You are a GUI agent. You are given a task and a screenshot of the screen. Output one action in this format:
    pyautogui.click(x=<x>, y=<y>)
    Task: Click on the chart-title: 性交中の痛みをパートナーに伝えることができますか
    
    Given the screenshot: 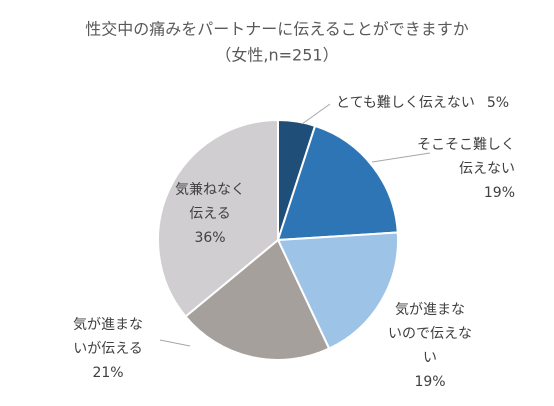 What is the action you would take?
    pyautogui.click(x=277, y=29)
    